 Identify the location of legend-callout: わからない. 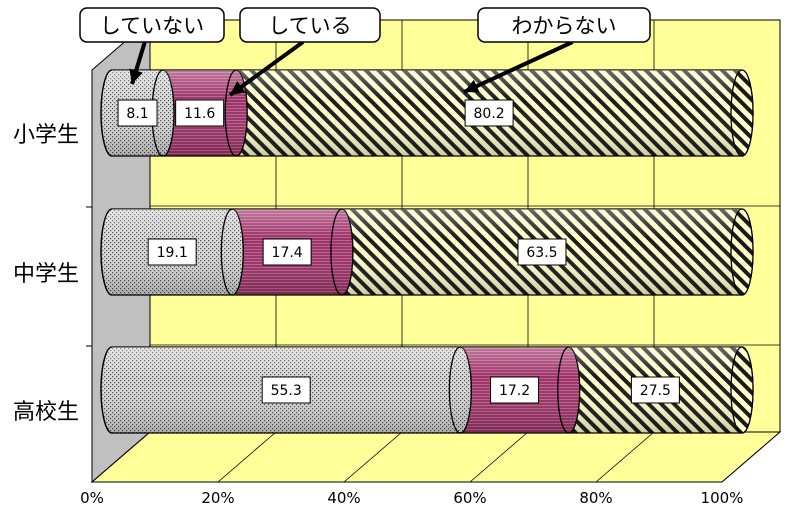
(557, 50).